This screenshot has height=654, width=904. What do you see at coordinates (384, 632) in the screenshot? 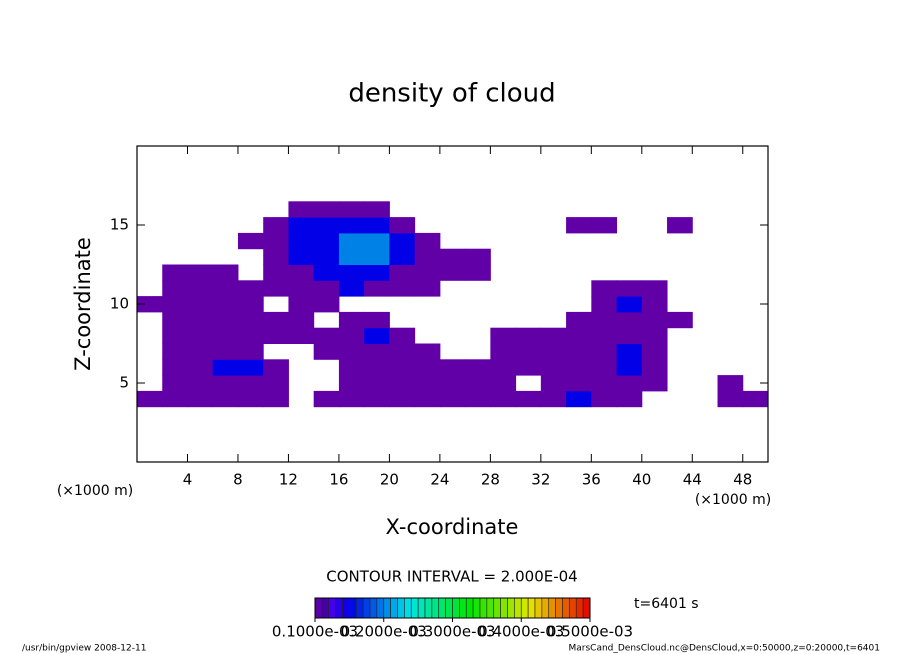
I see `colorbar-label: 0.2000e-03` at bounding box center [384, 632].